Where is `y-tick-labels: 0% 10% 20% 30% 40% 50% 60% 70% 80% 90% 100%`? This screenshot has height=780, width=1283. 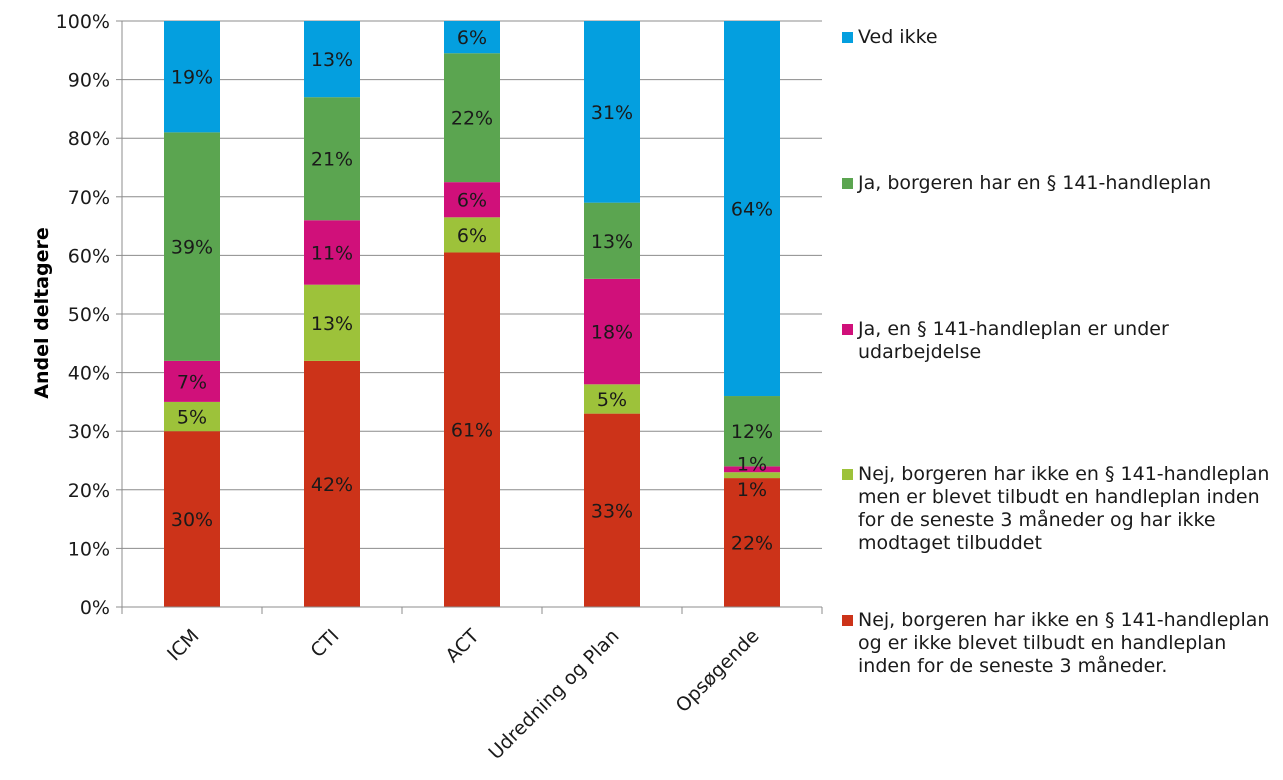 y-tick-labels: 0% 10% 20% 30% 40% 50% 60% 70% 80% 90% 100% is located at coordinates (83, 315).